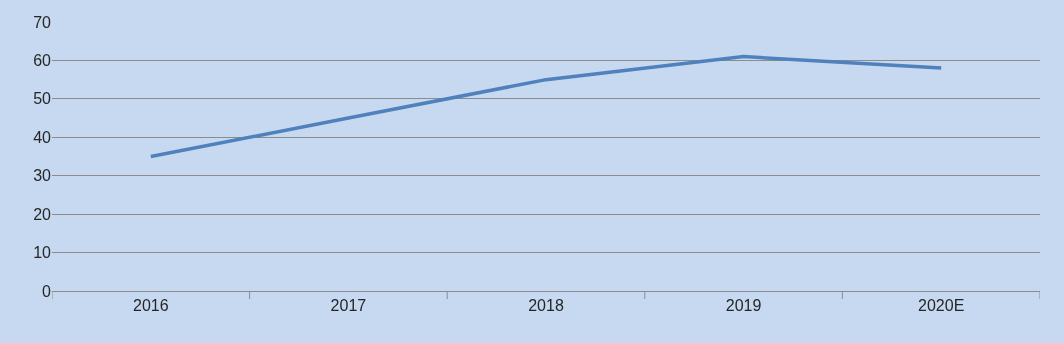 This screenshot has width=1064, height=343. I want to click on x-tick-label: 2016, so click(151, 306).